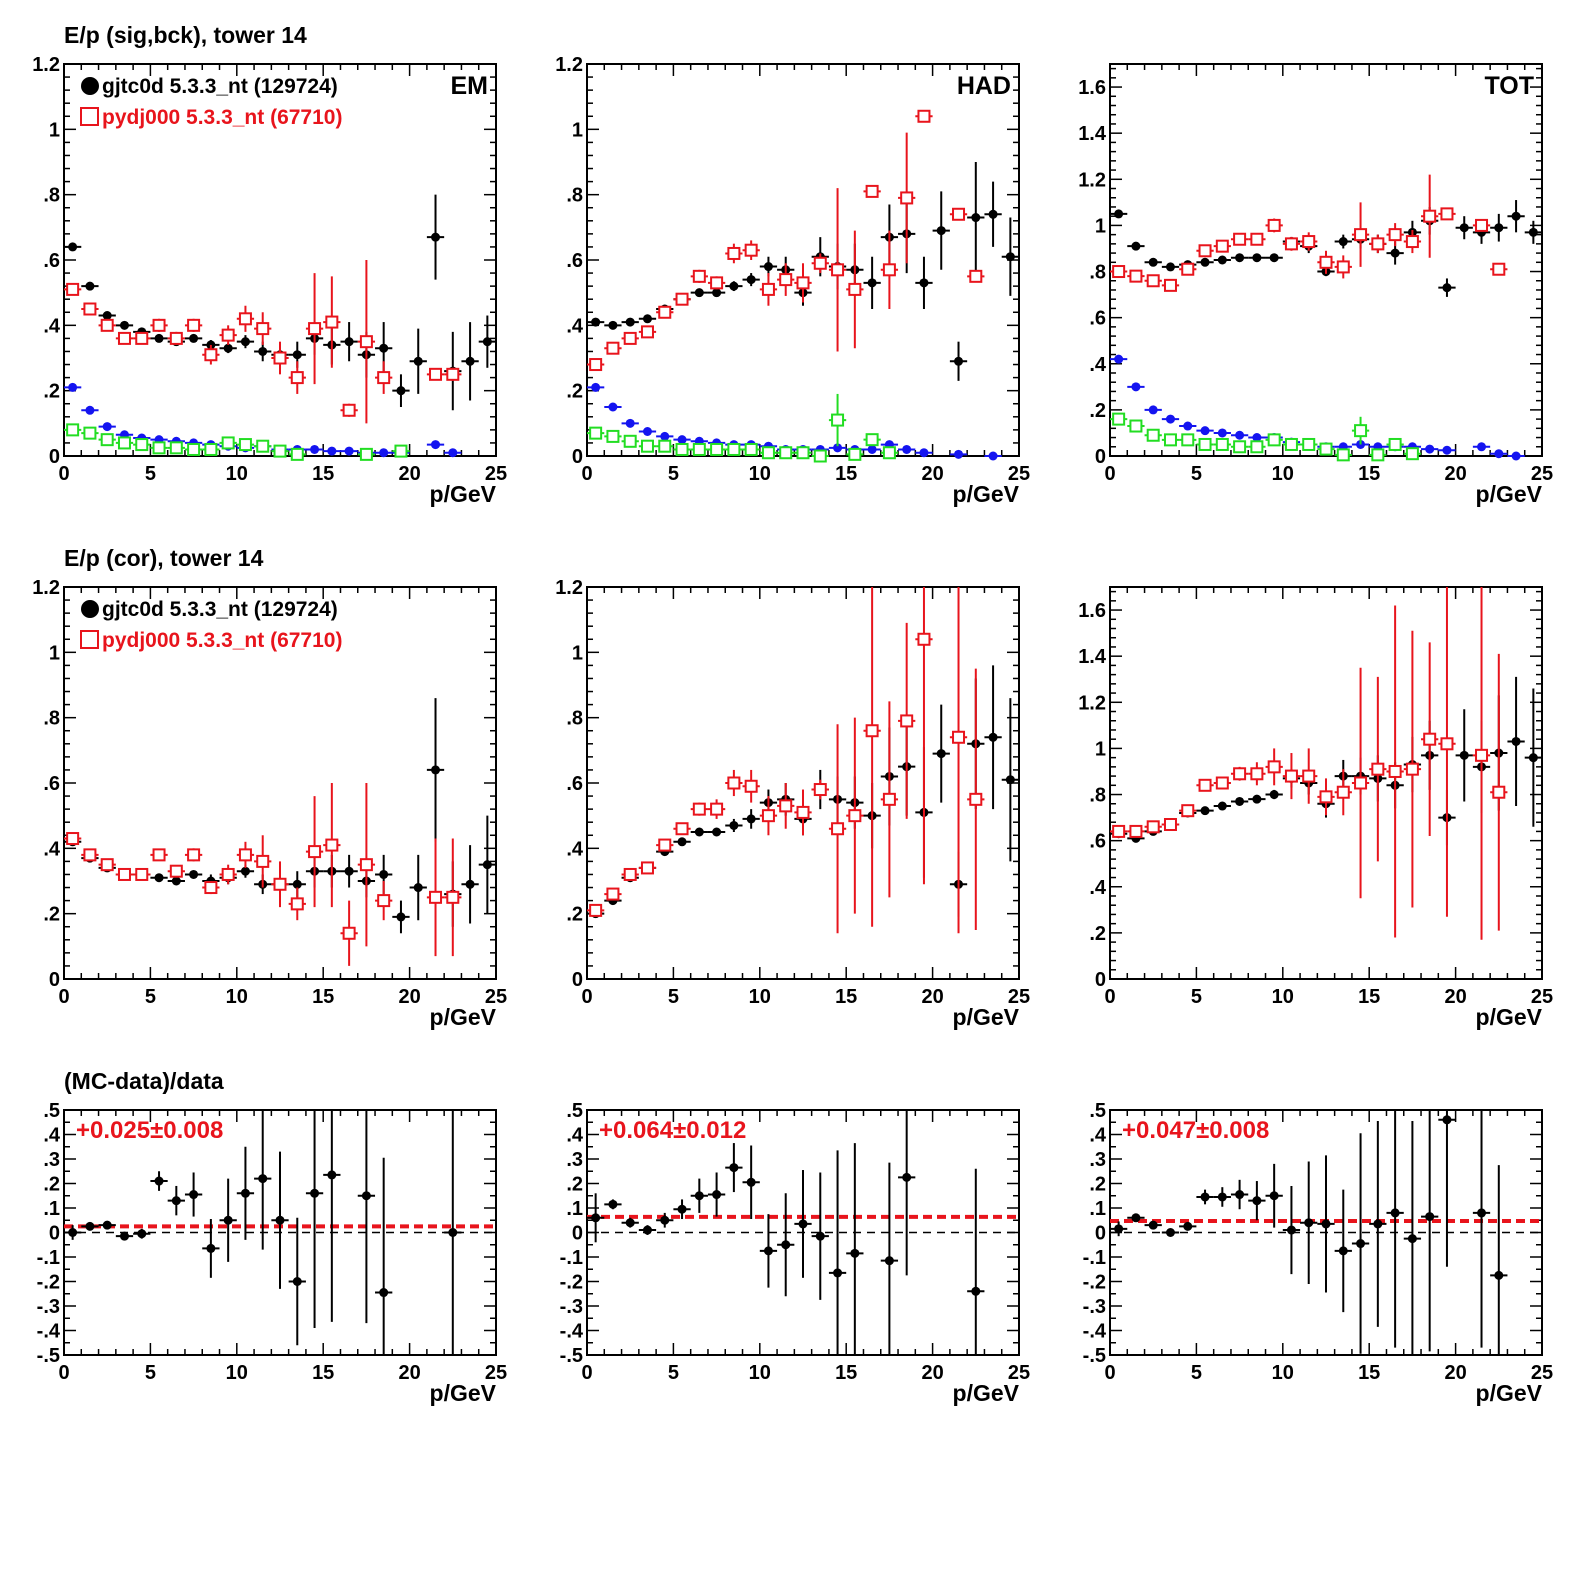  Describe the element at coordinates (1509, 86) in the screenshot. I see `corner-label: TOT` at that location.